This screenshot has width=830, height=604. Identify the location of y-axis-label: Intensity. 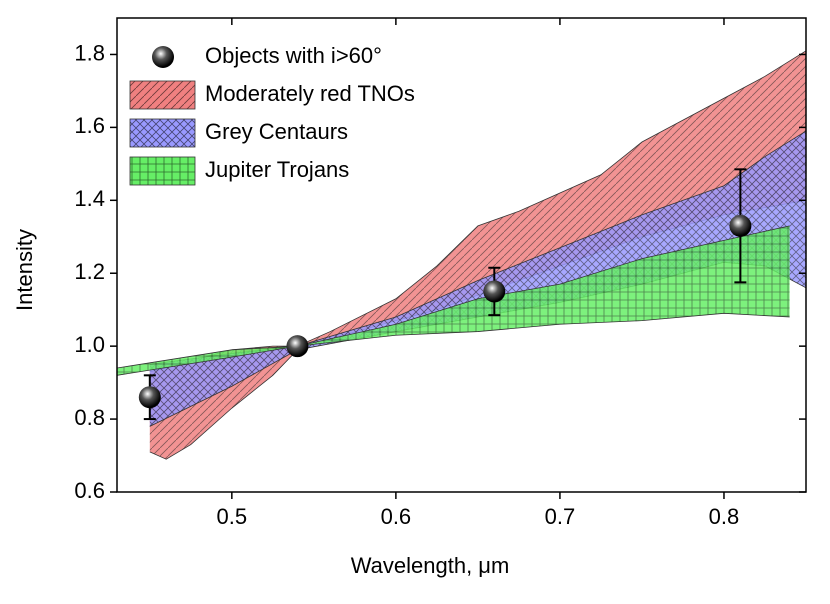
(24, 270).